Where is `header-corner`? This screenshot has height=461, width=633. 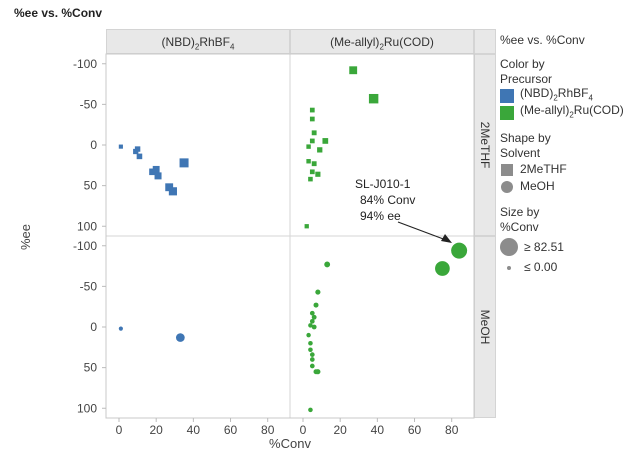 header-corner is located at coordinates (485, 41).